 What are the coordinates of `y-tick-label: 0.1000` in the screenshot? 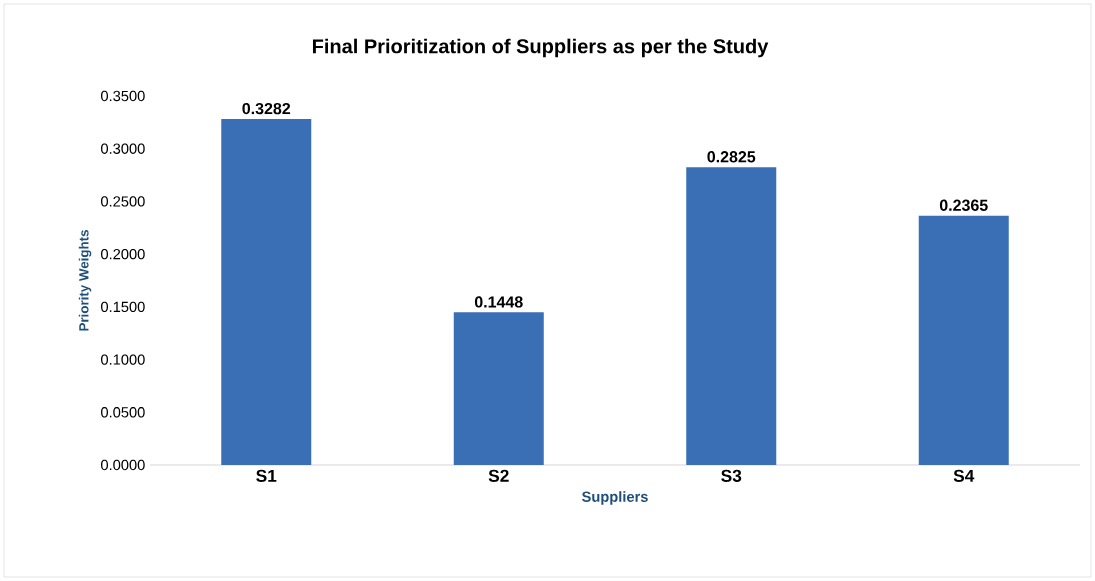 It's located at (123, 359).